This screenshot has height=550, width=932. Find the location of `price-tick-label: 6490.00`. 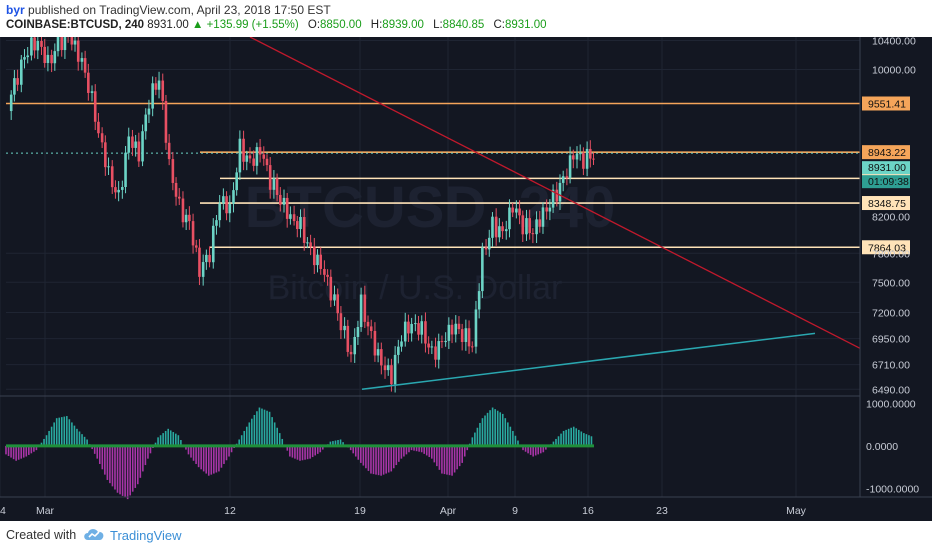

price-tick-label: 6490.00 is located at coordinates (891, 390).